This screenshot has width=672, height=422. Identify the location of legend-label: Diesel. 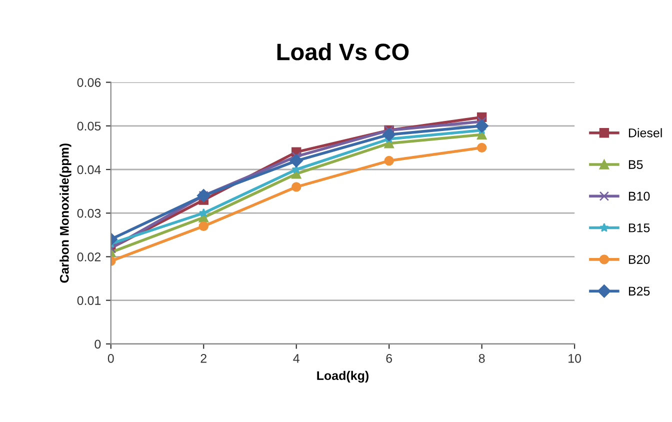
(645, 133).